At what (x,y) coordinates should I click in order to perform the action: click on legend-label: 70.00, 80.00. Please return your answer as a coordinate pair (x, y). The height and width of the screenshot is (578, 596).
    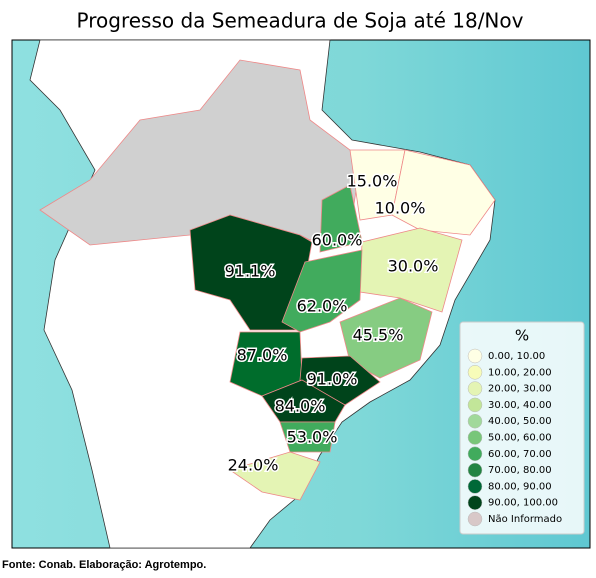
    Looking at the image, I should click on (520, 470).